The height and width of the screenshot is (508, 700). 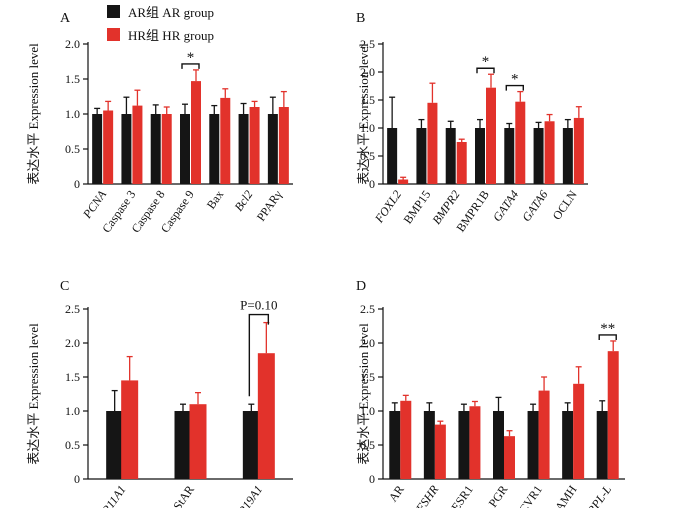 What do you see at coordinates (113, 11) in the screenshot?
I see `legend-swatch-ar` at bounding box center [113, 11].